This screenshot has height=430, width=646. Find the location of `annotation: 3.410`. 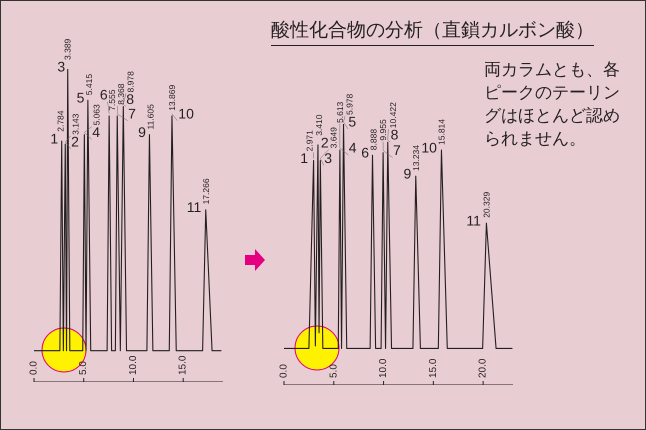

annotation: 3.410 is located at coordinates (319, 125).